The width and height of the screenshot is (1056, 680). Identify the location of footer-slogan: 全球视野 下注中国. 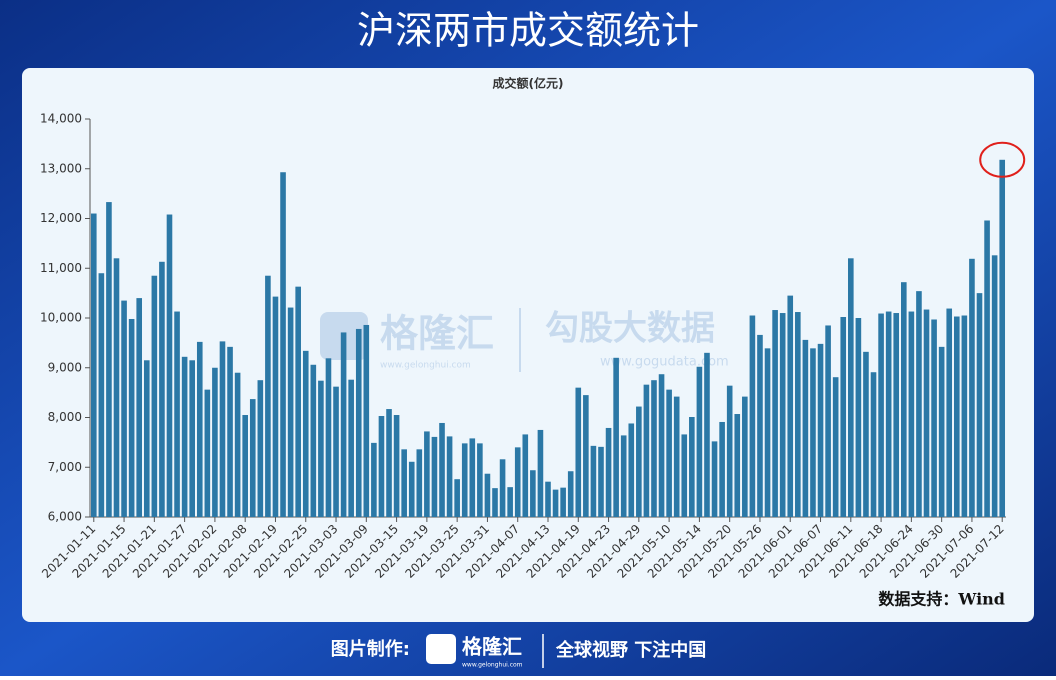
(630, 650).